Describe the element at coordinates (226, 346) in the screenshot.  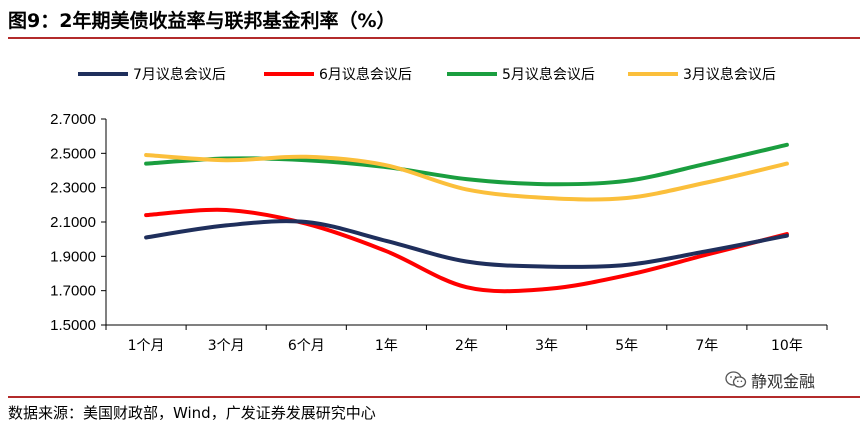
I see `x-tick-label: 3个月` at that location.